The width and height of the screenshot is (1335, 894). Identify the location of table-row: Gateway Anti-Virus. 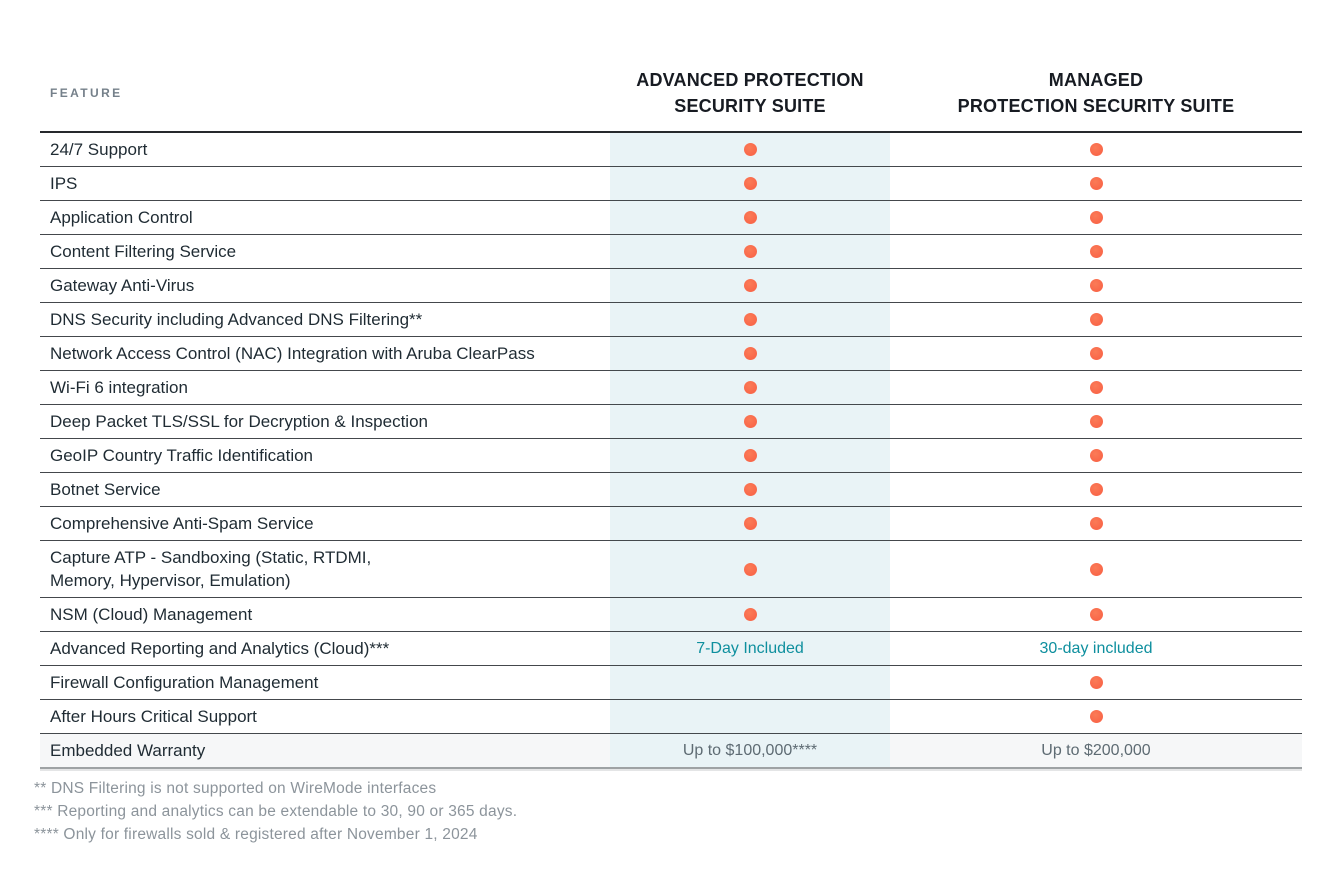
(671, 286).